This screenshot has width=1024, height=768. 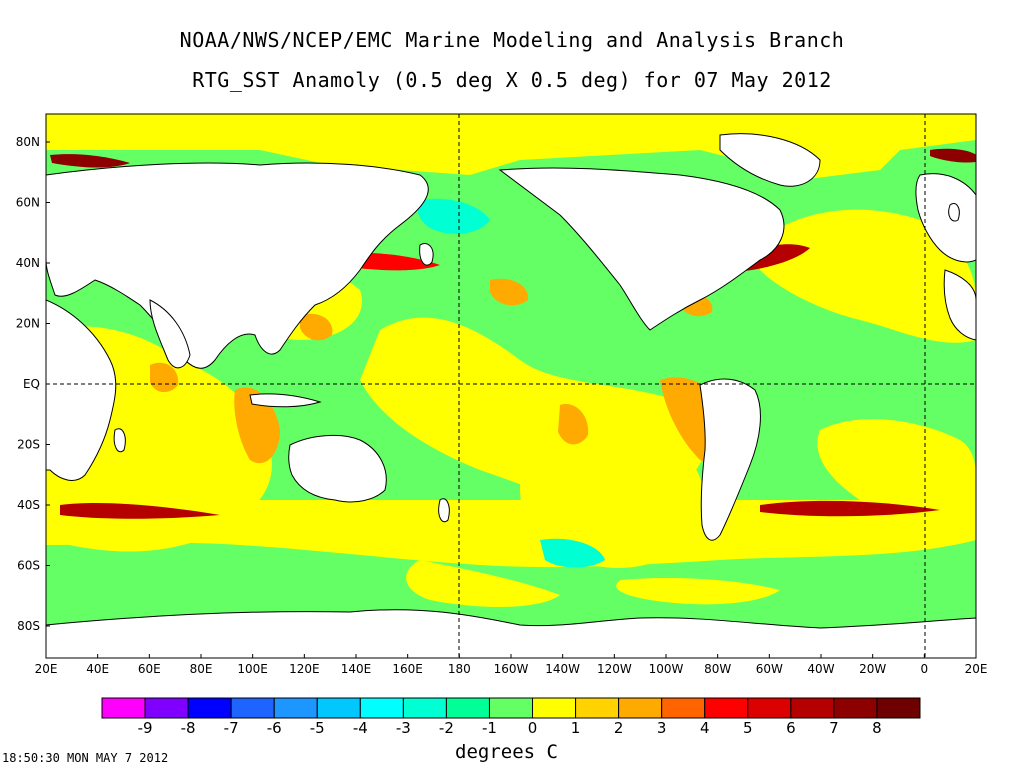 I want to click on land-greenland, so click(x=770, y=160).